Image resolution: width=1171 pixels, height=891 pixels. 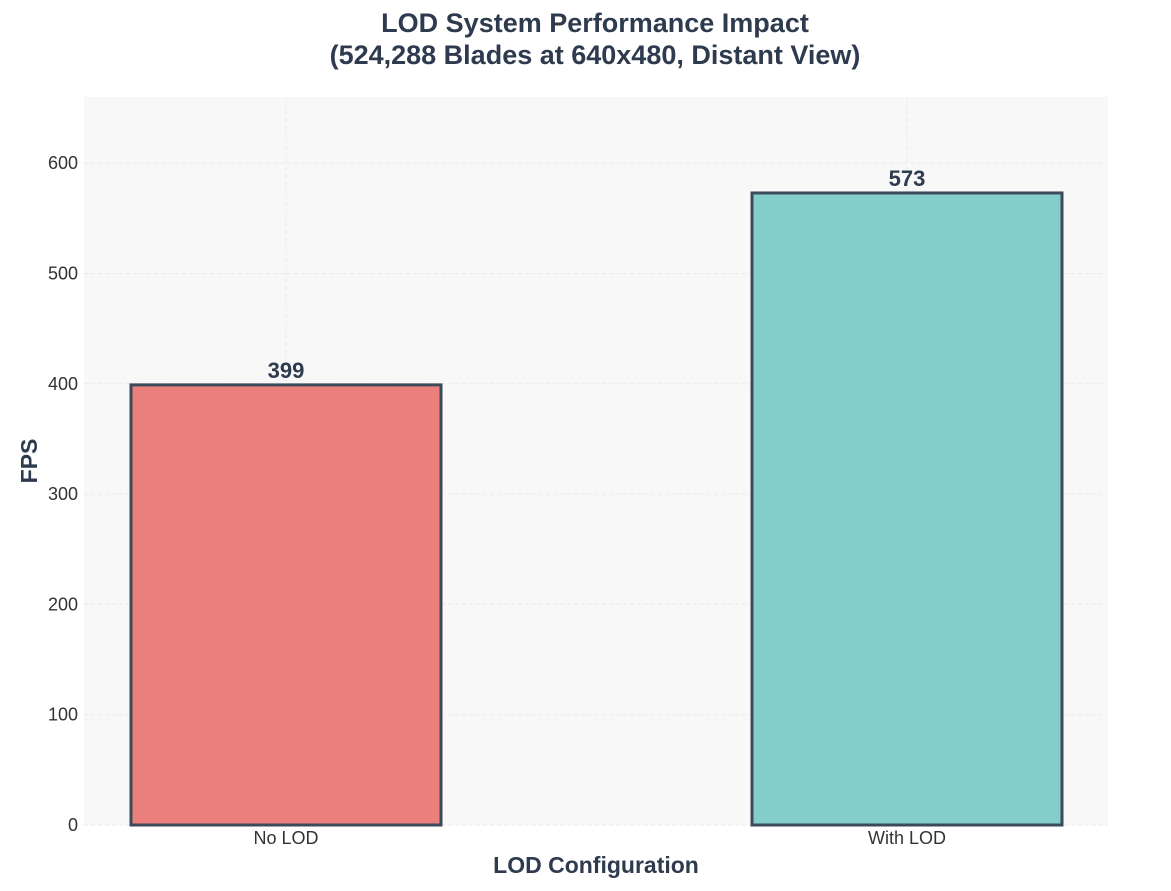 I want to click on data-label: 399, so click(x=286, y=370).